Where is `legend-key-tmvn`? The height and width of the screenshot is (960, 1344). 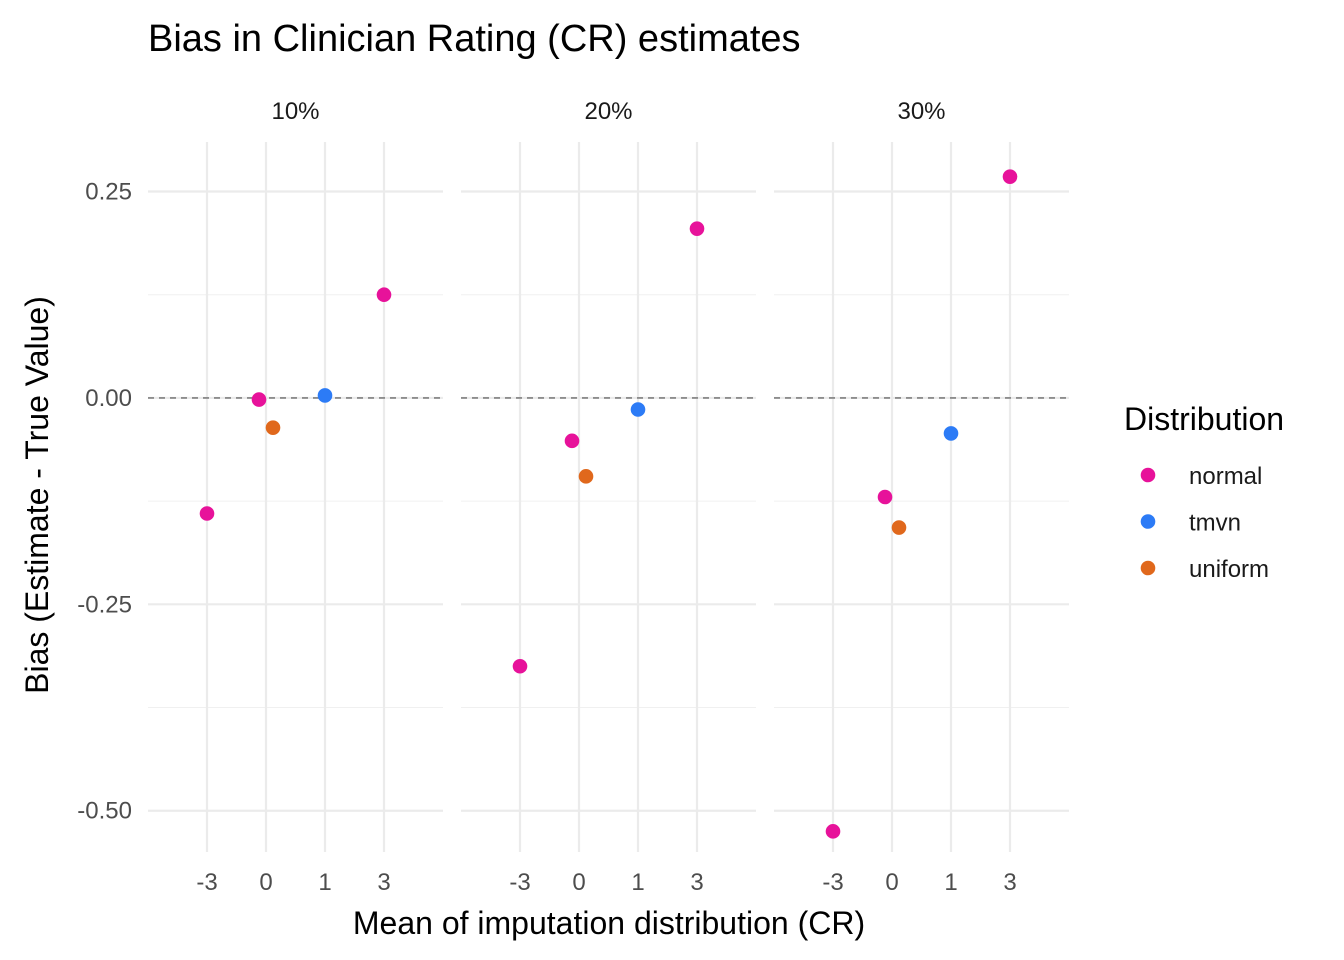
legend-key-tmvn is located at coordinates (1148, 521).